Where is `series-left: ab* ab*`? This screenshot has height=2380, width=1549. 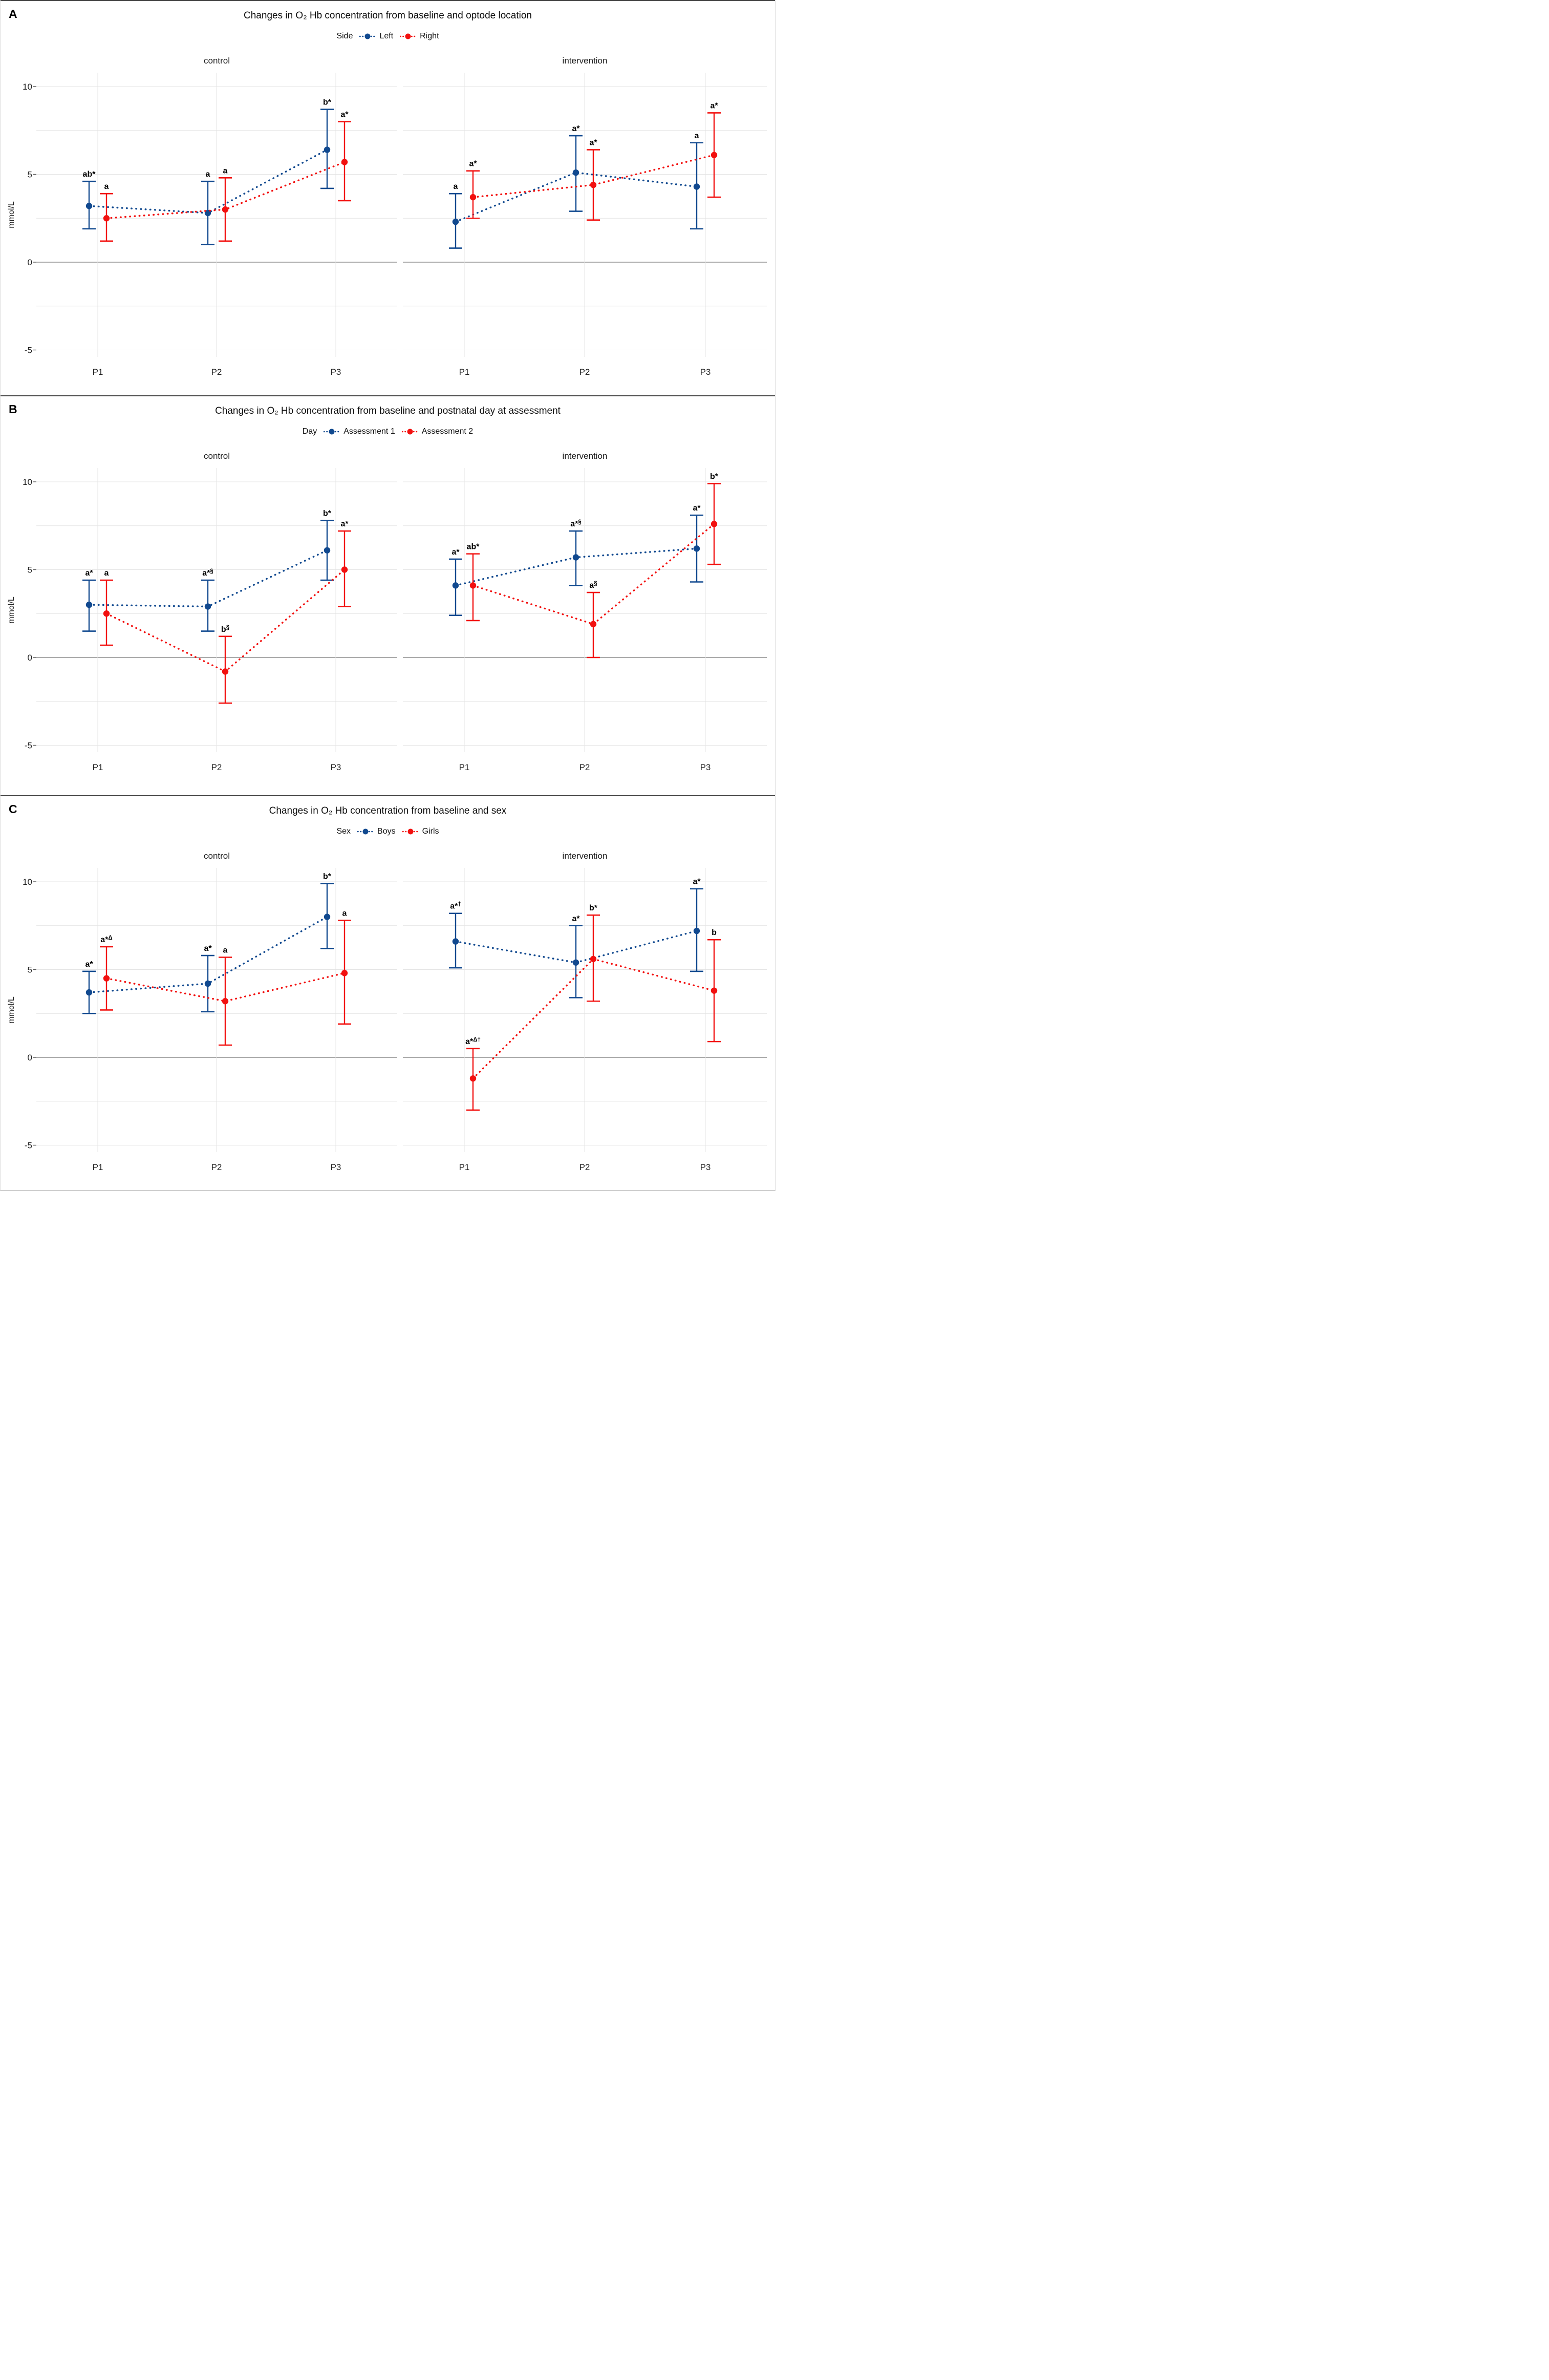 series-left: ab* ab* is located at coordinates (208, 172).